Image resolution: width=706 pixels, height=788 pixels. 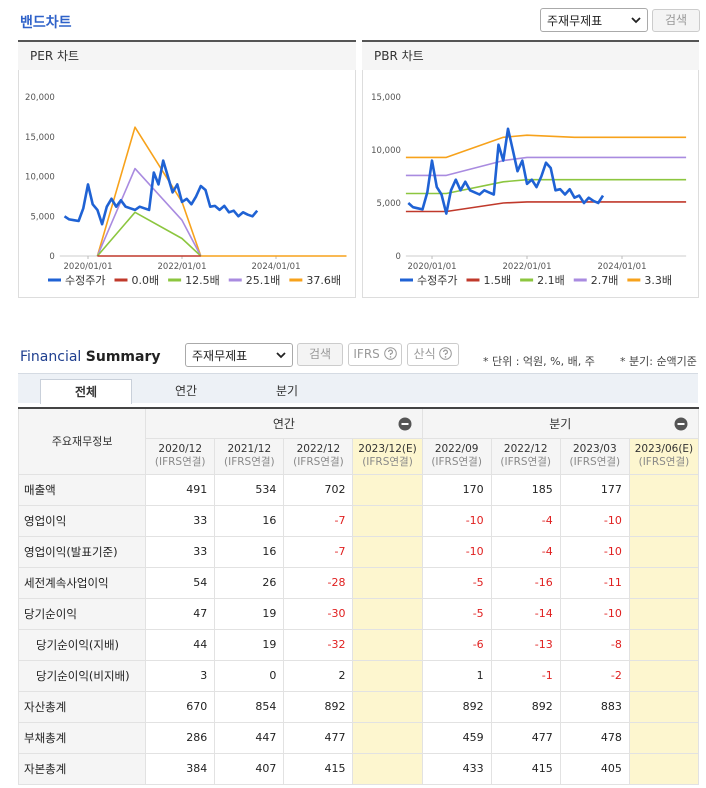 What do you see at coordinates (88, 267) in the screenshot?
I see `x-tick-label: 2020/01/01` at bounding box center [88, 267].